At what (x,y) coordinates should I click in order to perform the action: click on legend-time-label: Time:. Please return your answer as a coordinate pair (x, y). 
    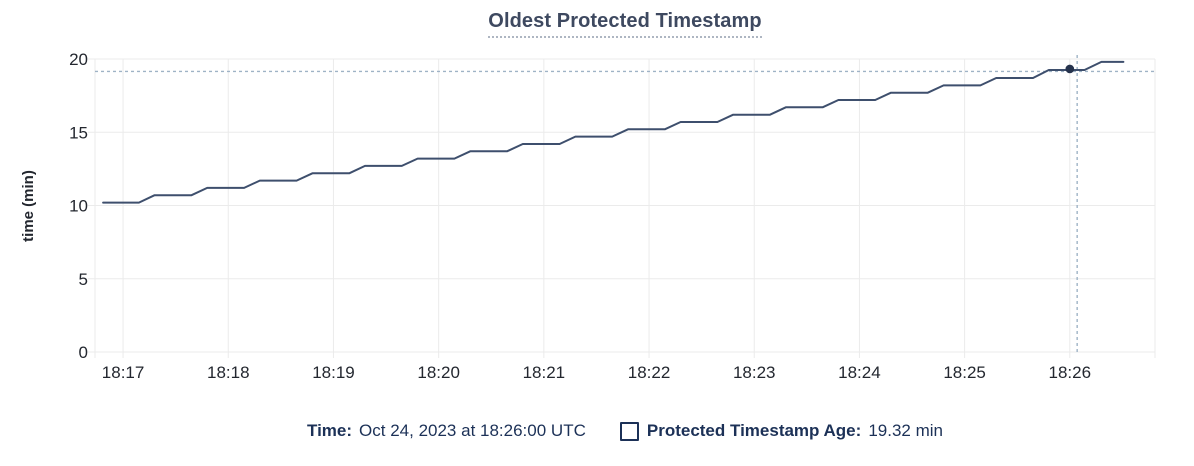
    Looking at the image, I should click on (330, 430).